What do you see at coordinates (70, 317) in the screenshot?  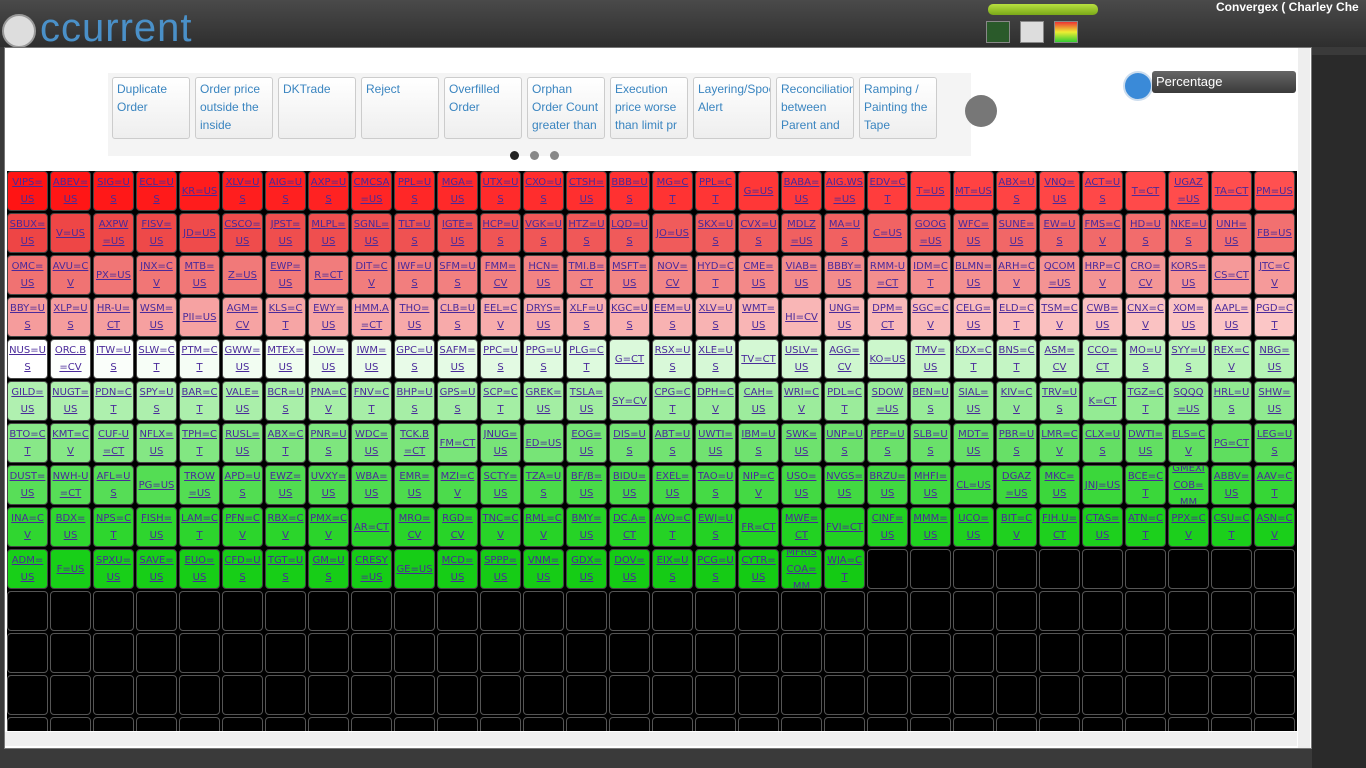 I see `ticker-tile: XLP=US` at bounding box center [70, 317].